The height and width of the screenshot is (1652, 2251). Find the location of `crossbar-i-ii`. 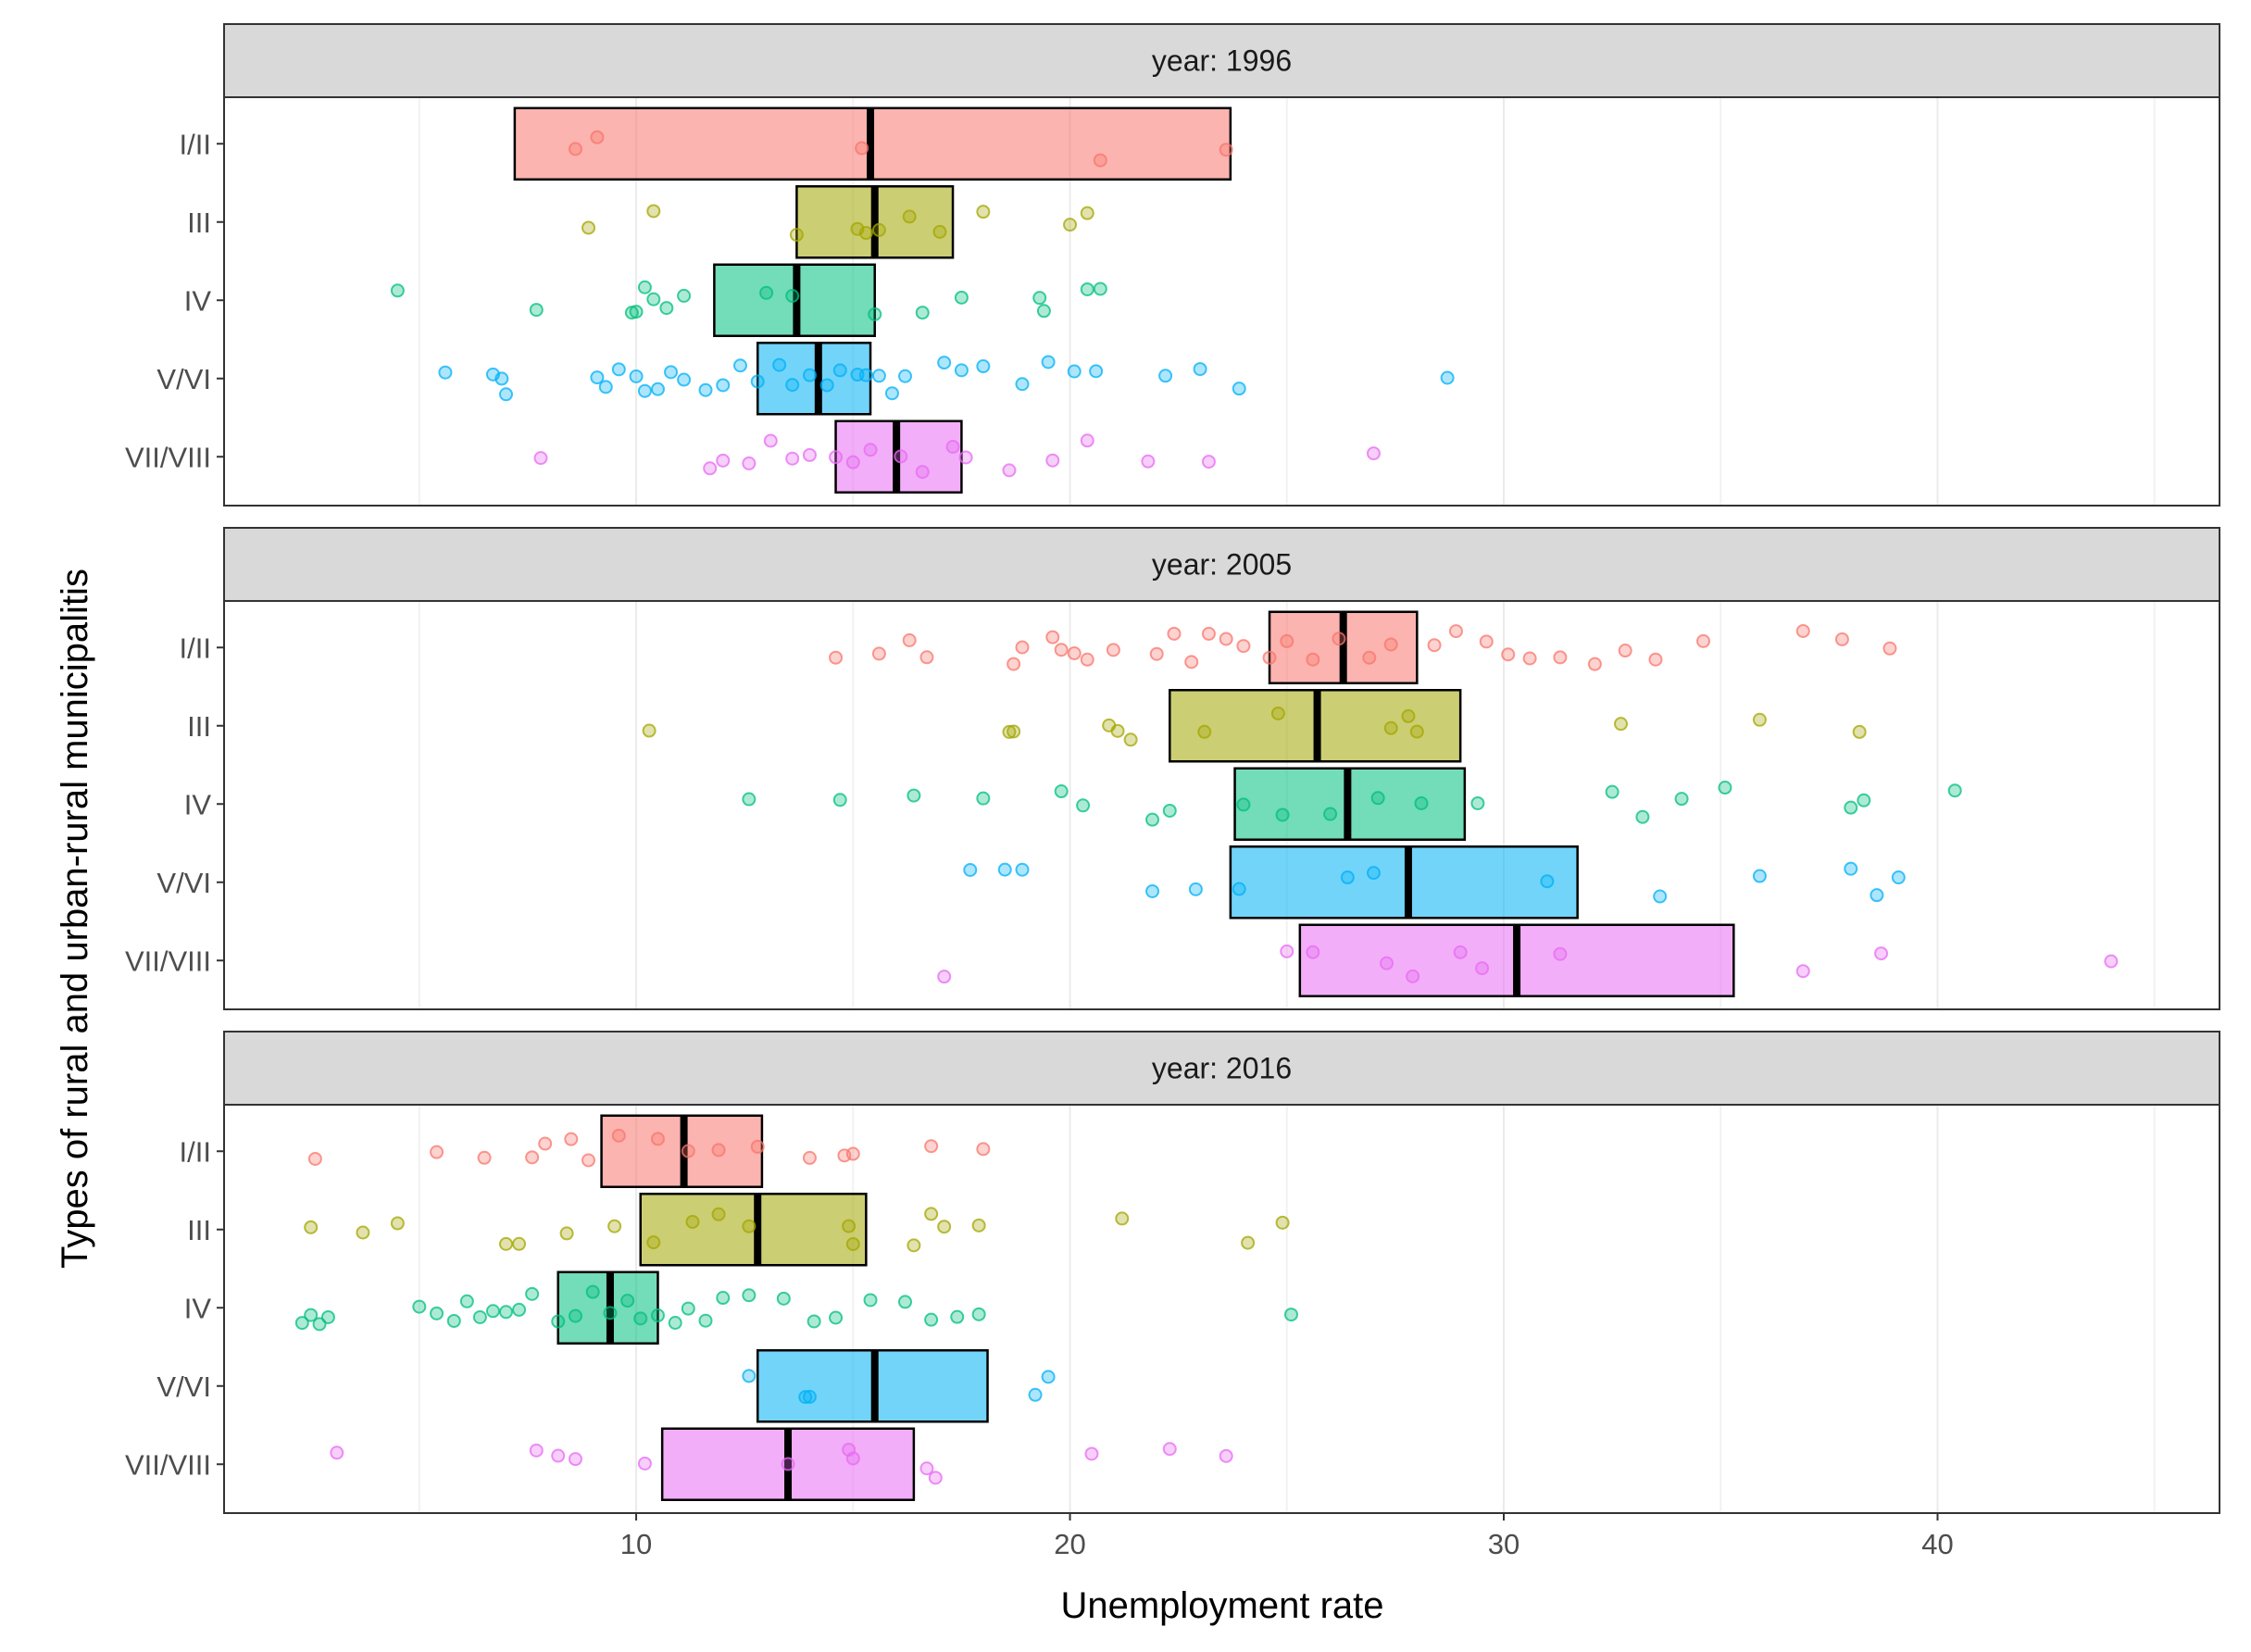

crossbar-i-ii is located at coordinates (872, 143).